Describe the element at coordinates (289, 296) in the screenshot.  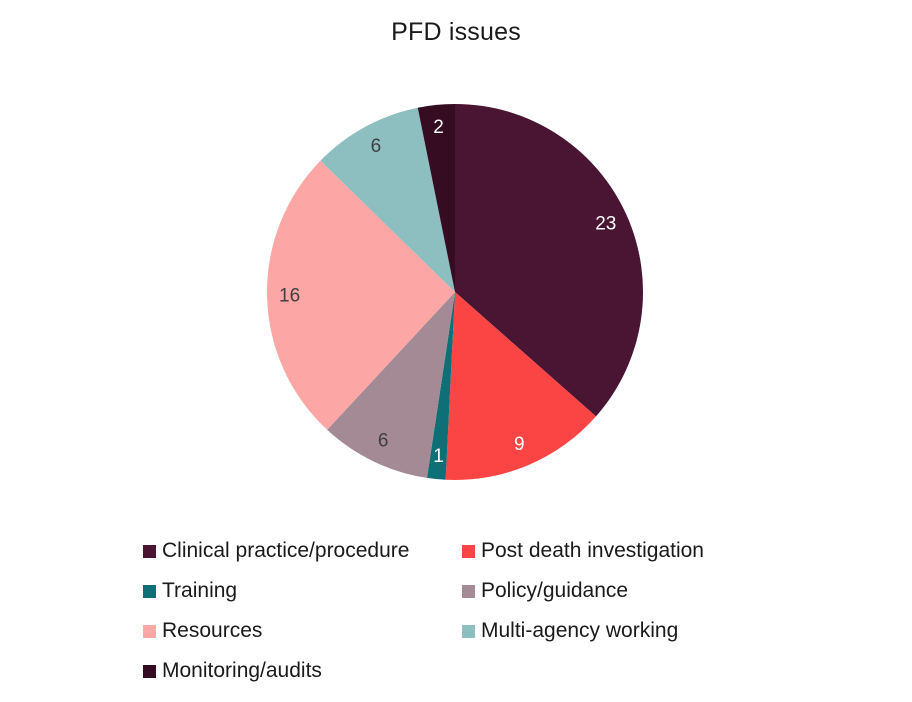
I see `pie-data-label-resources: 16` at that location.